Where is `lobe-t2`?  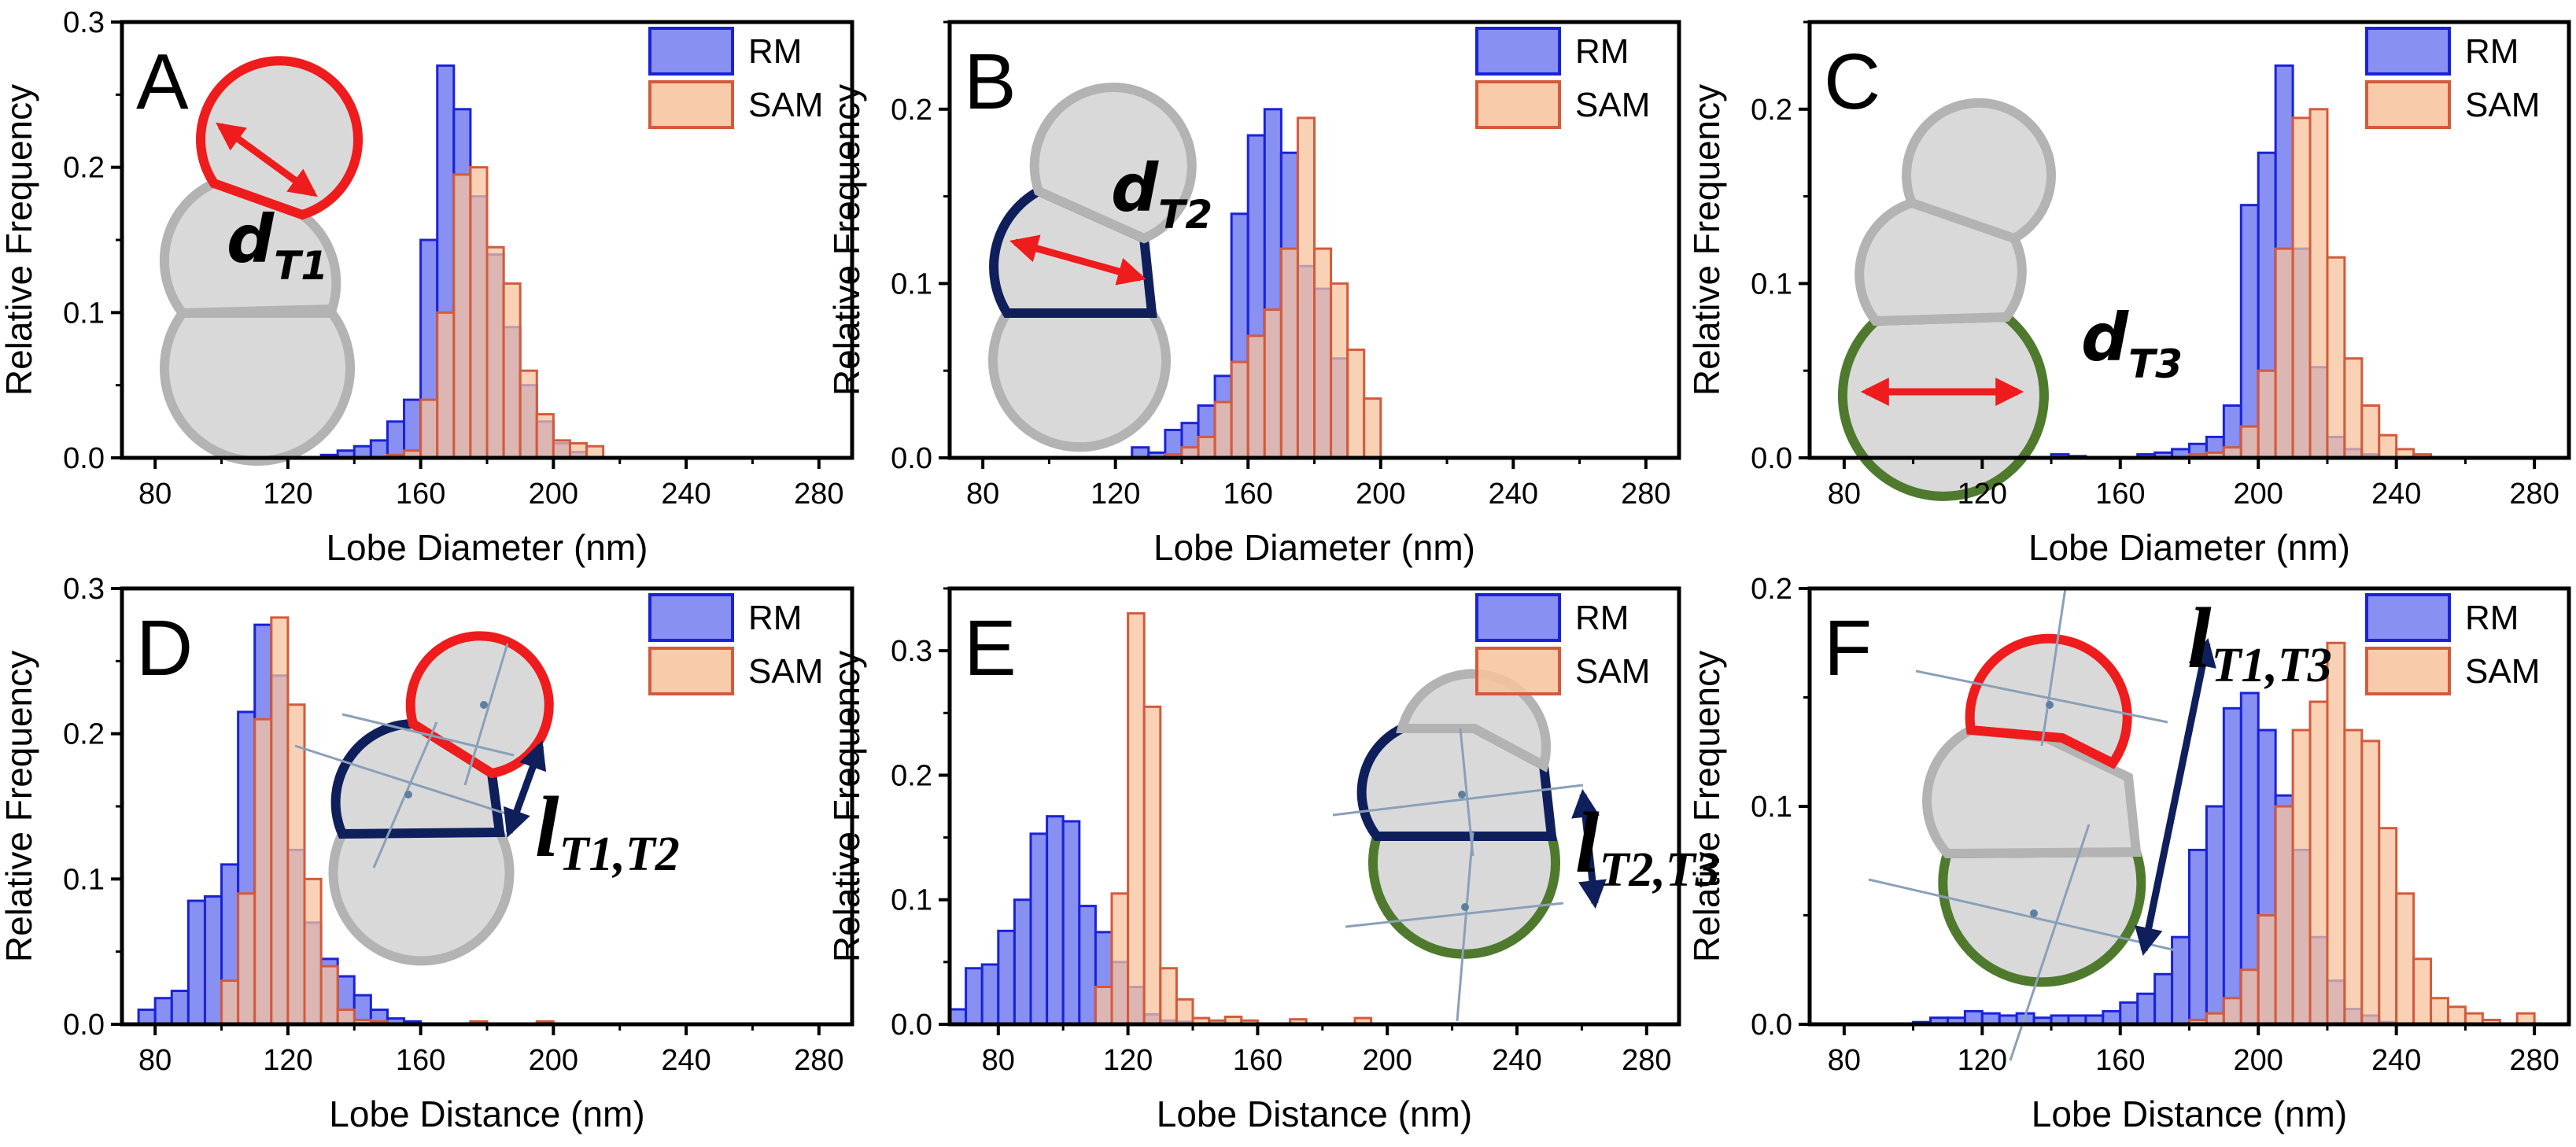 lobe-t2 is located at coordinates (1940, 261).